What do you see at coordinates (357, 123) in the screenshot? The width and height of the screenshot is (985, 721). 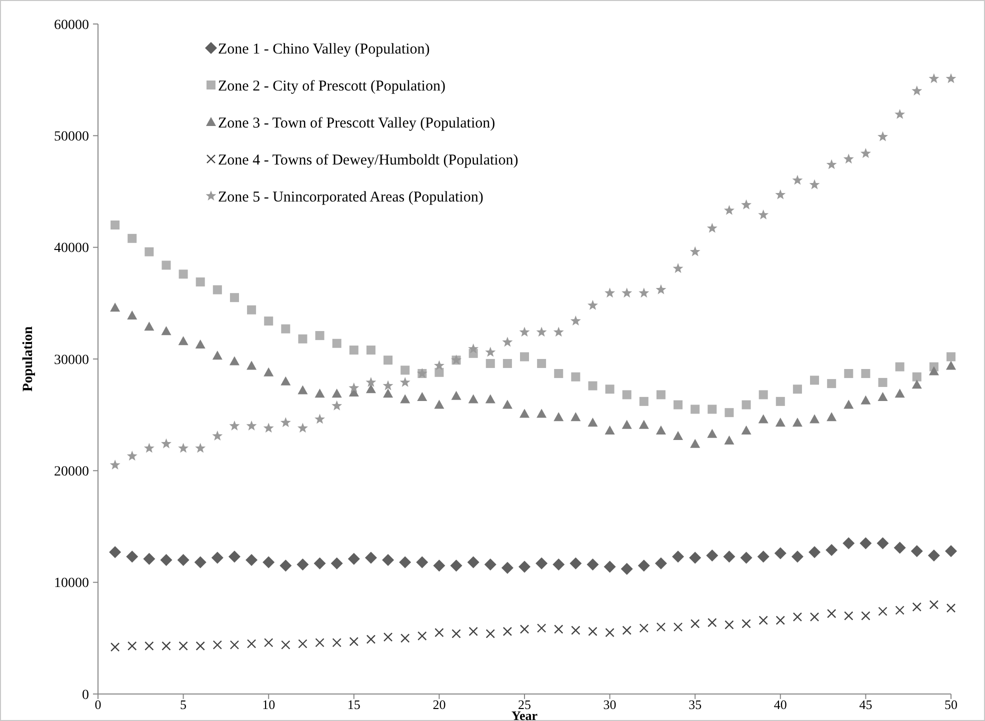 I see `legend-label: Zone 3 - Town of Prescott Valley (Population)` at bounding box center [357, 123].